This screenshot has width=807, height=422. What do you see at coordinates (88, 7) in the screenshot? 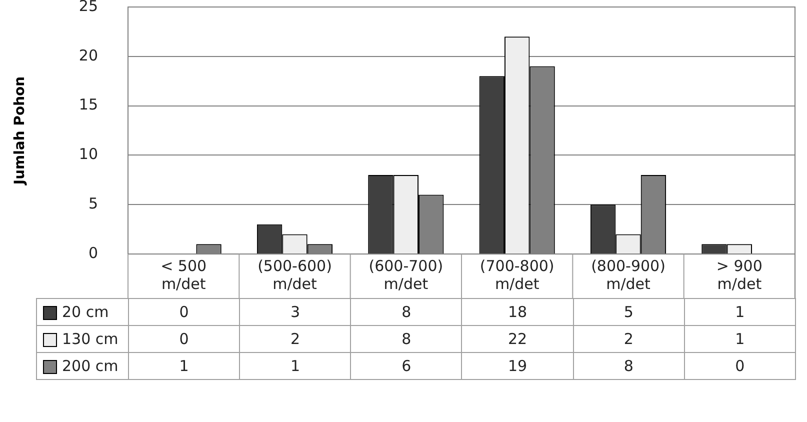
I see `y-tick-label: 25` at bounding box center [88, 7].